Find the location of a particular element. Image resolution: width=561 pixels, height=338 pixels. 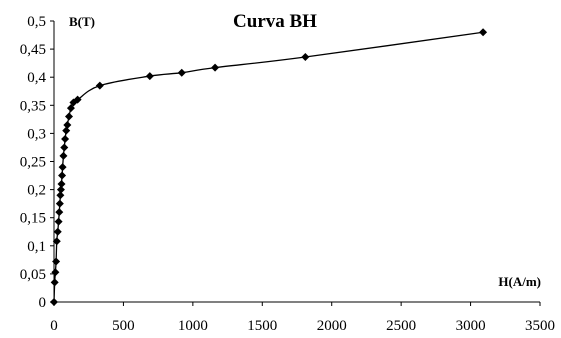

x-tick-label: 500 is located at coordinates (123, 326).